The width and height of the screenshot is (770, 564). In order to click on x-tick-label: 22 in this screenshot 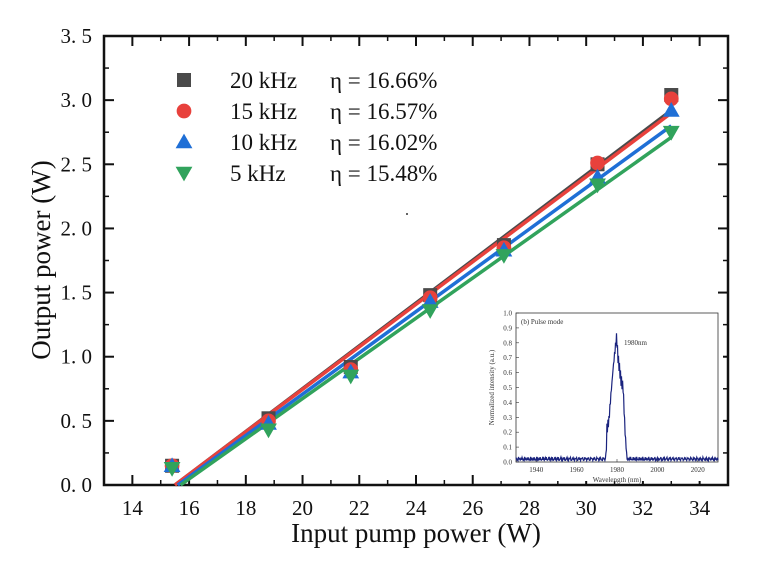, I will do `click(359, 508)`.